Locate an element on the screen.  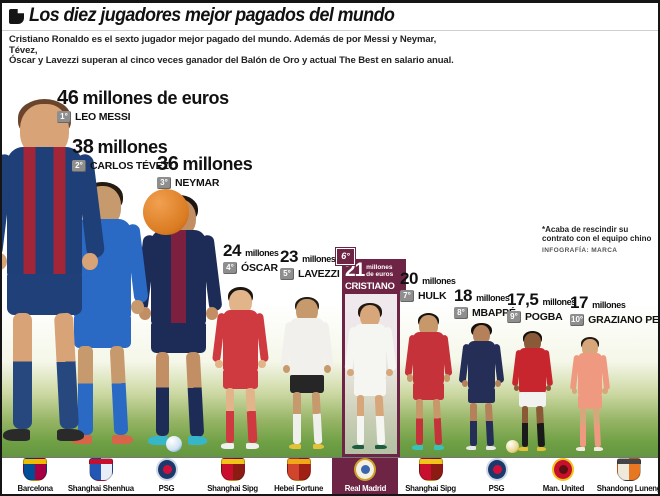
salary-label-neymar: 36 millones 3° NEYMAR is located at coordinates (205, 171).